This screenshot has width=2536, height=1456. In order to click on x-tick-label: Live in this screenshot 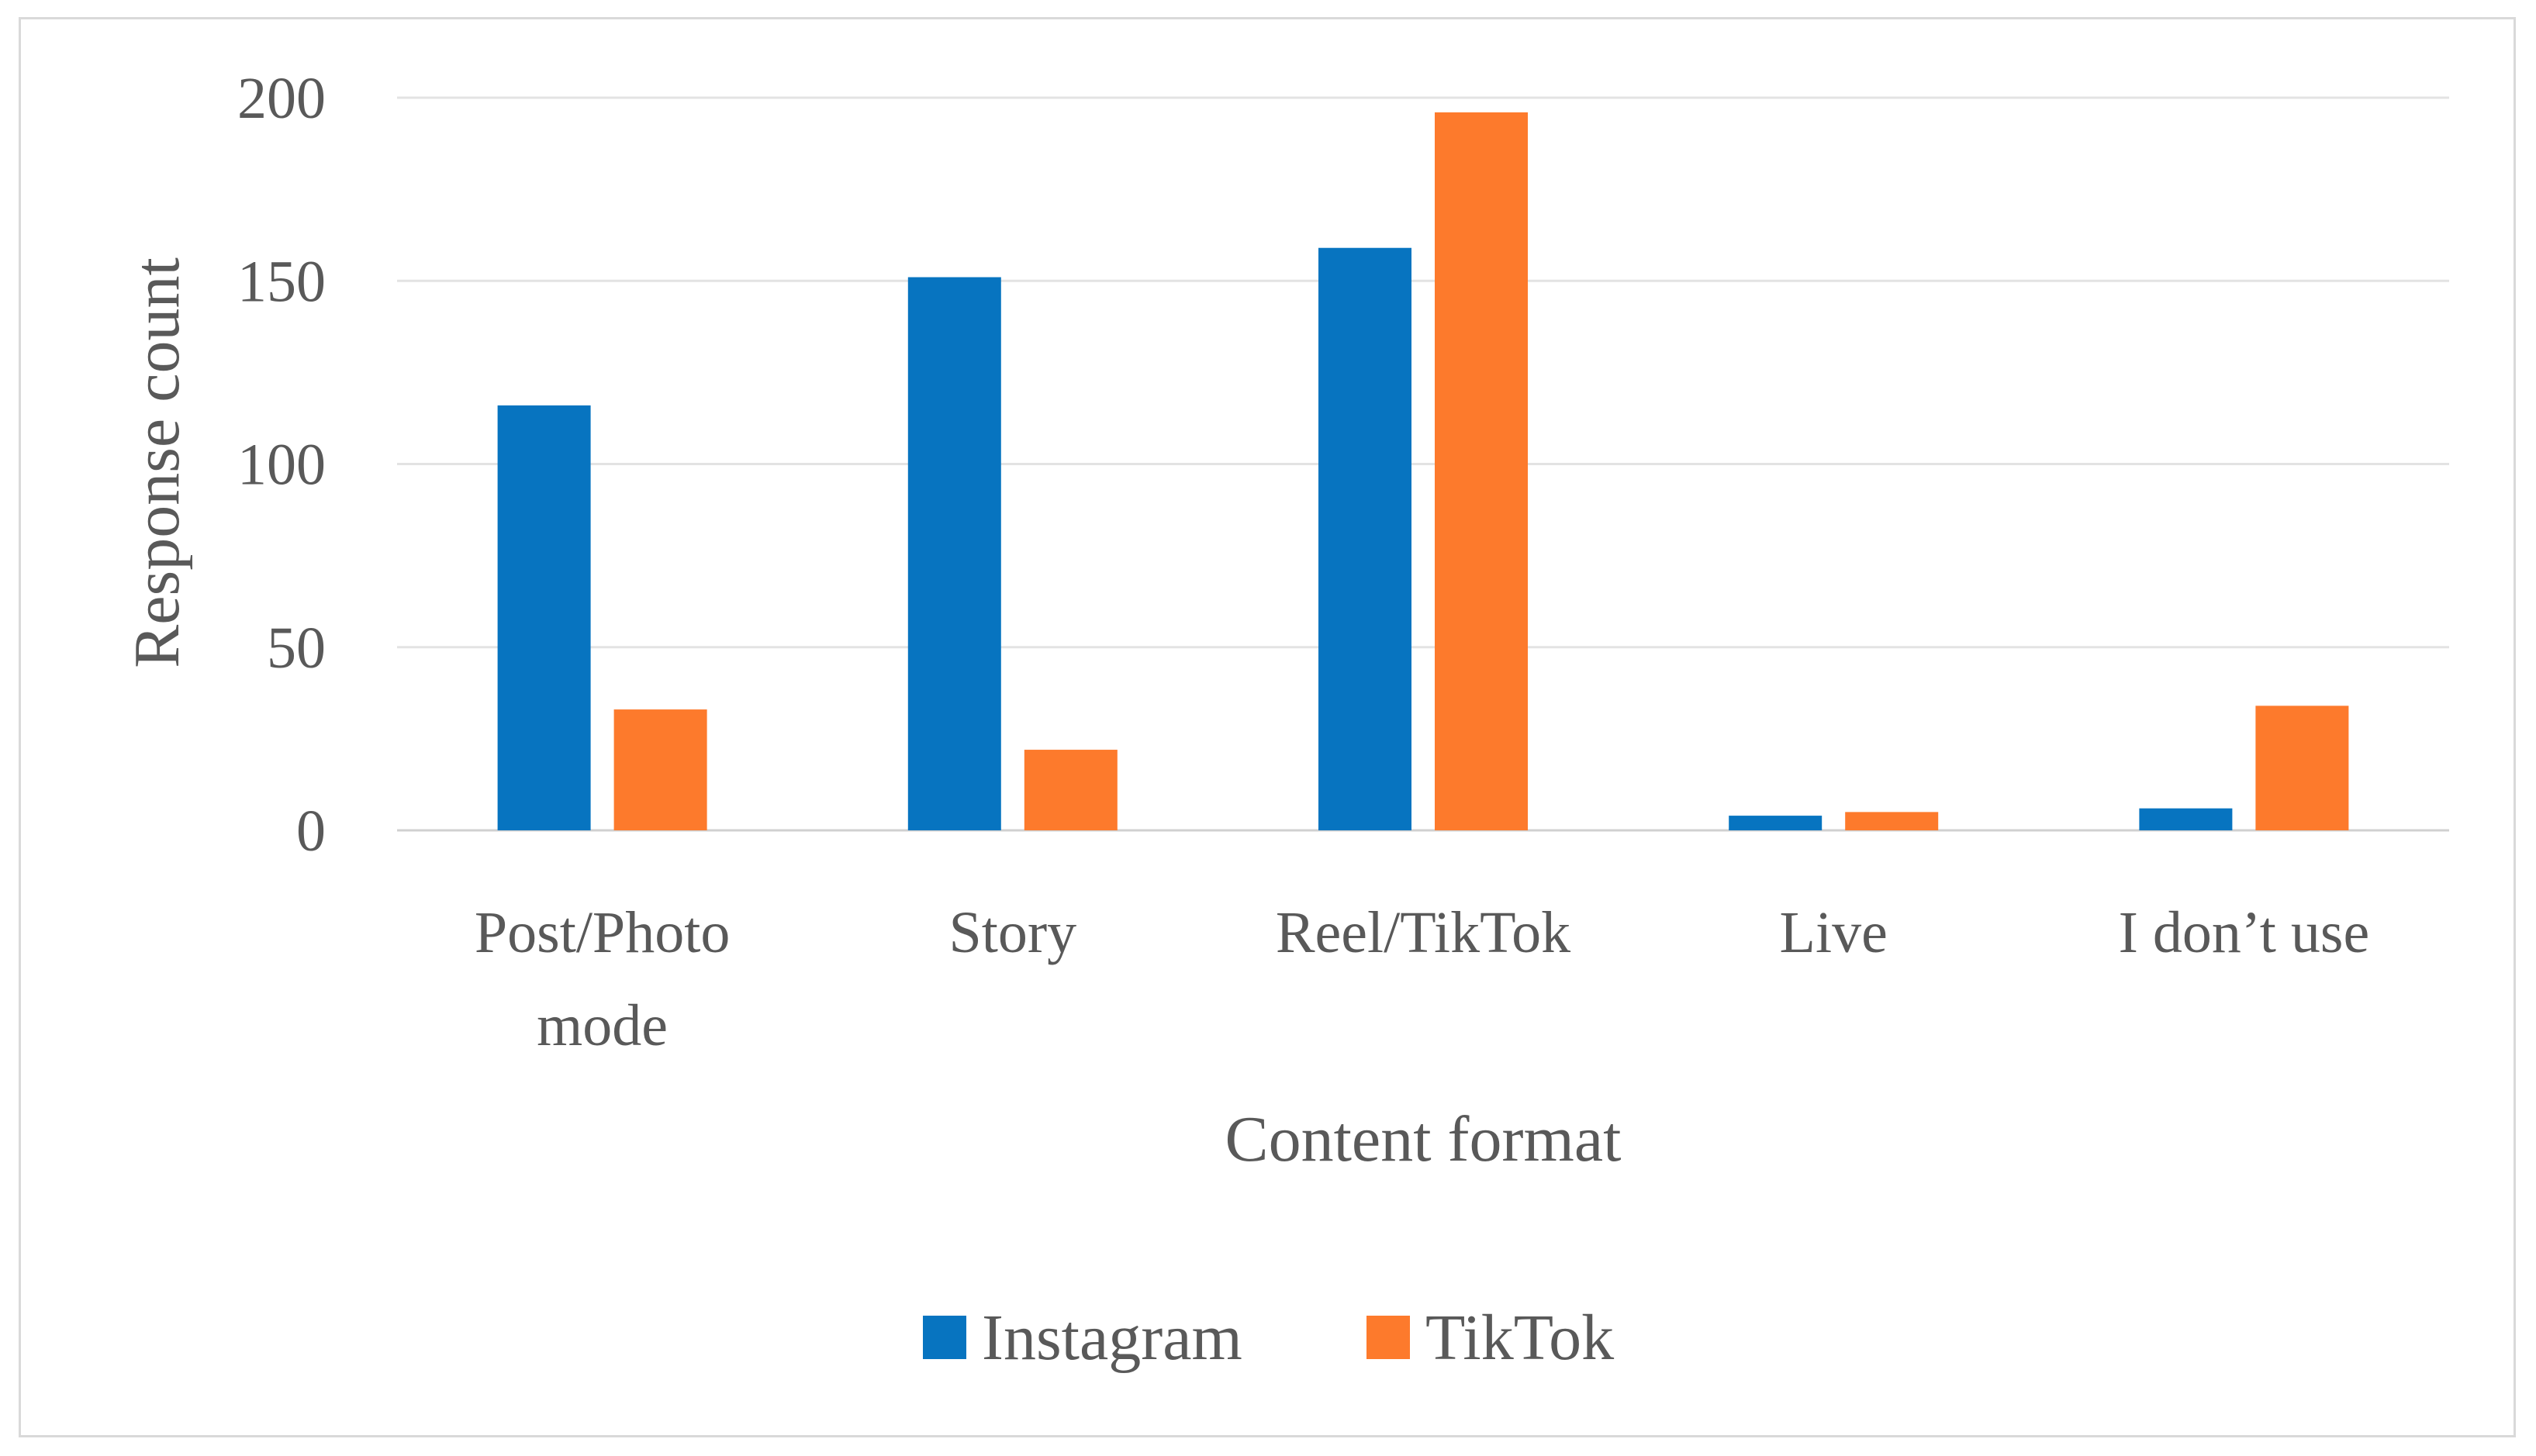, I will do `click(1834, 933)`.